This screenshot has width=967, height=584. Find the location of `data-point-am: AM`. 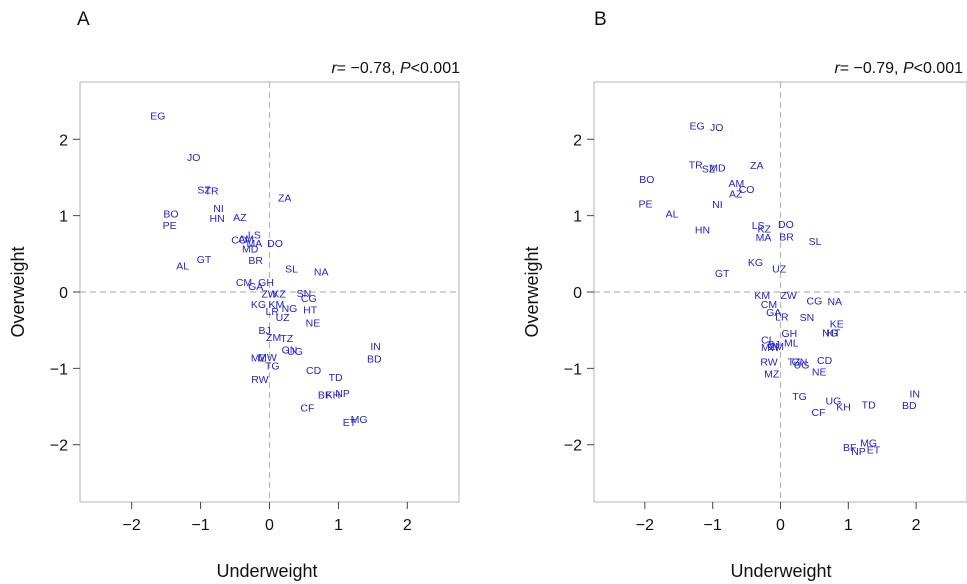

data-point-am: AM is located at coordinates (737, 184).